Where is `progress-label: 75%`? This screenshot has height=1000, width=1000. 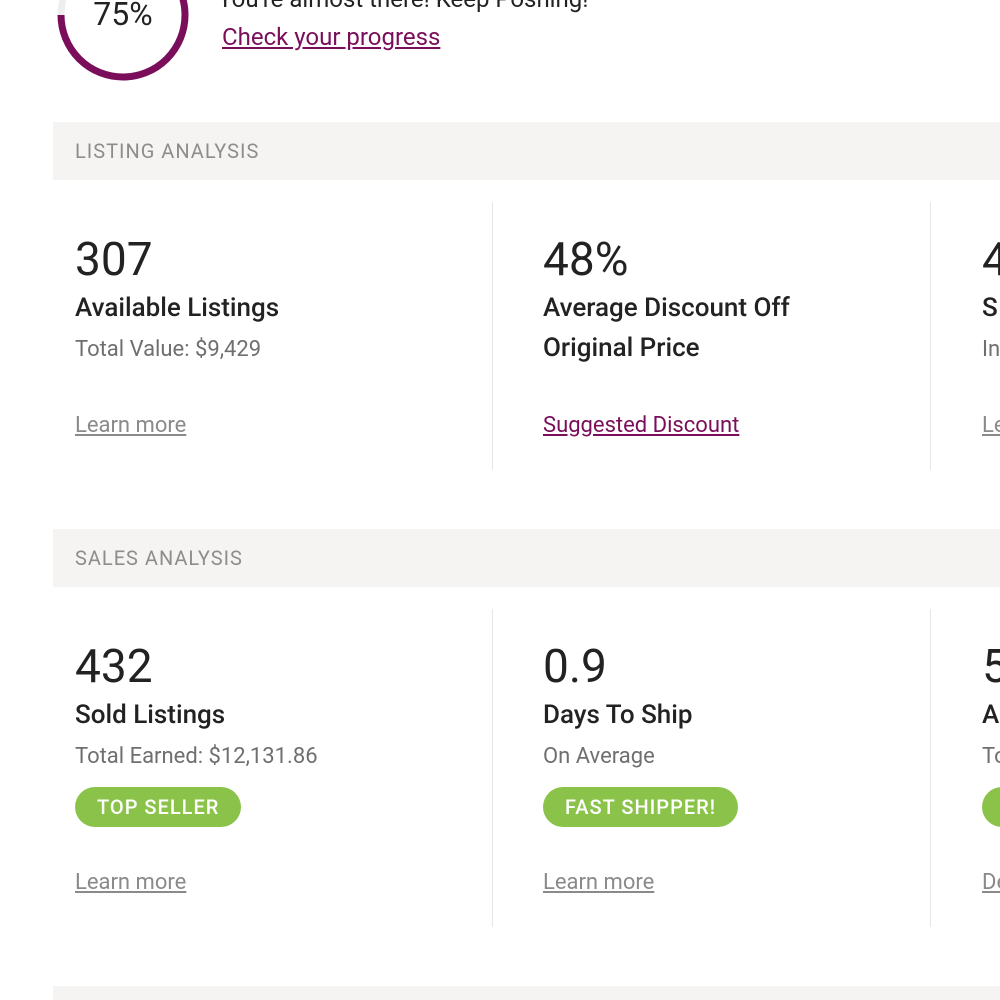 progress-label: 75% is located at coordinates (123, 16).